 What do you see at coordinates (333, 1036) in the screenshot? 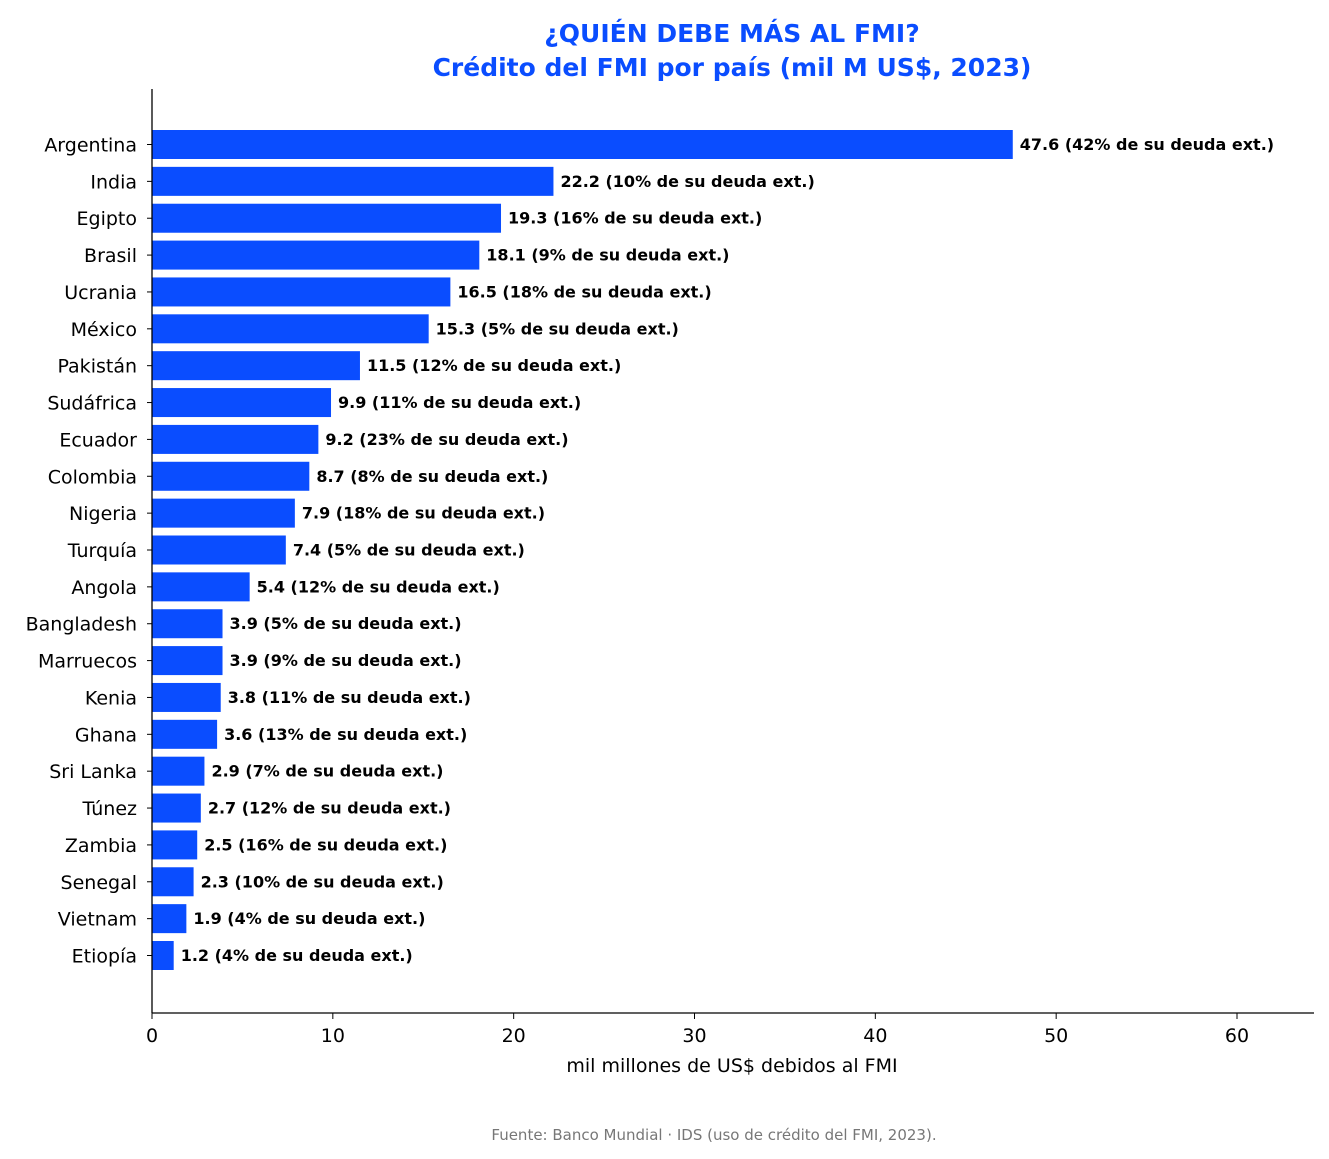
I see `x-tick-label-1: 10` at bounding box center [333, 1036].